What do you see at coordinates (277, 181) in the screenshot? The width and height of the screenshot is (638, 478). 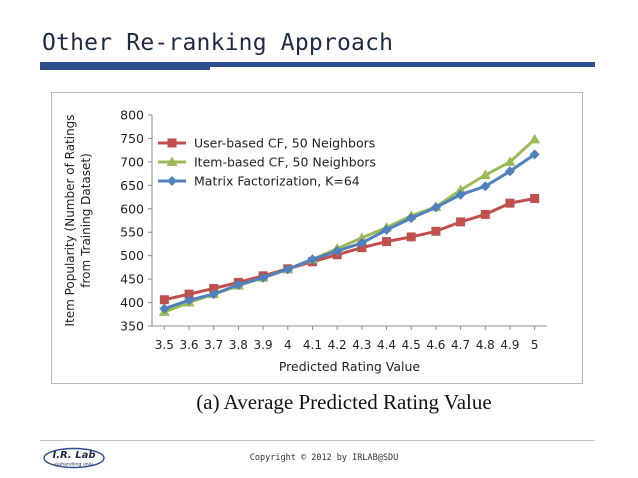 I see `legend-label-3: Matrix Factorization, K=64` at bounding box center [277, 181].